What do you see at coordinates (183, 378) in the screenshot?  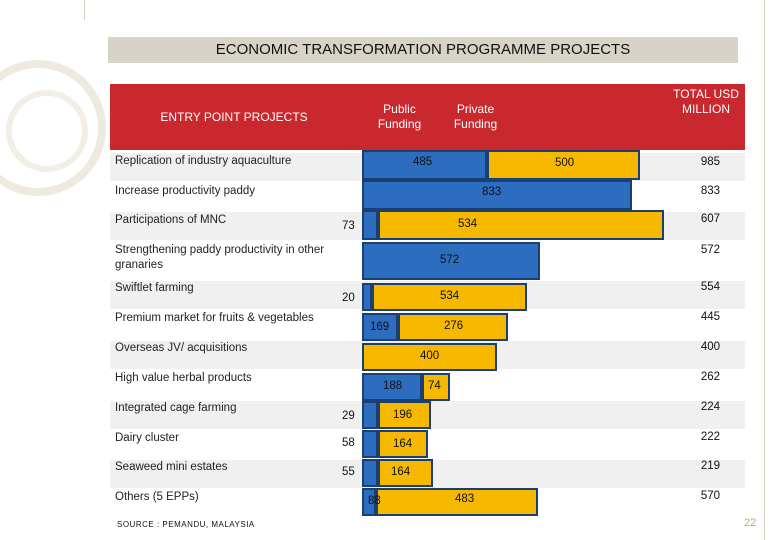 I see `row-label: High value herbal products` at bounding box center [183, 378].